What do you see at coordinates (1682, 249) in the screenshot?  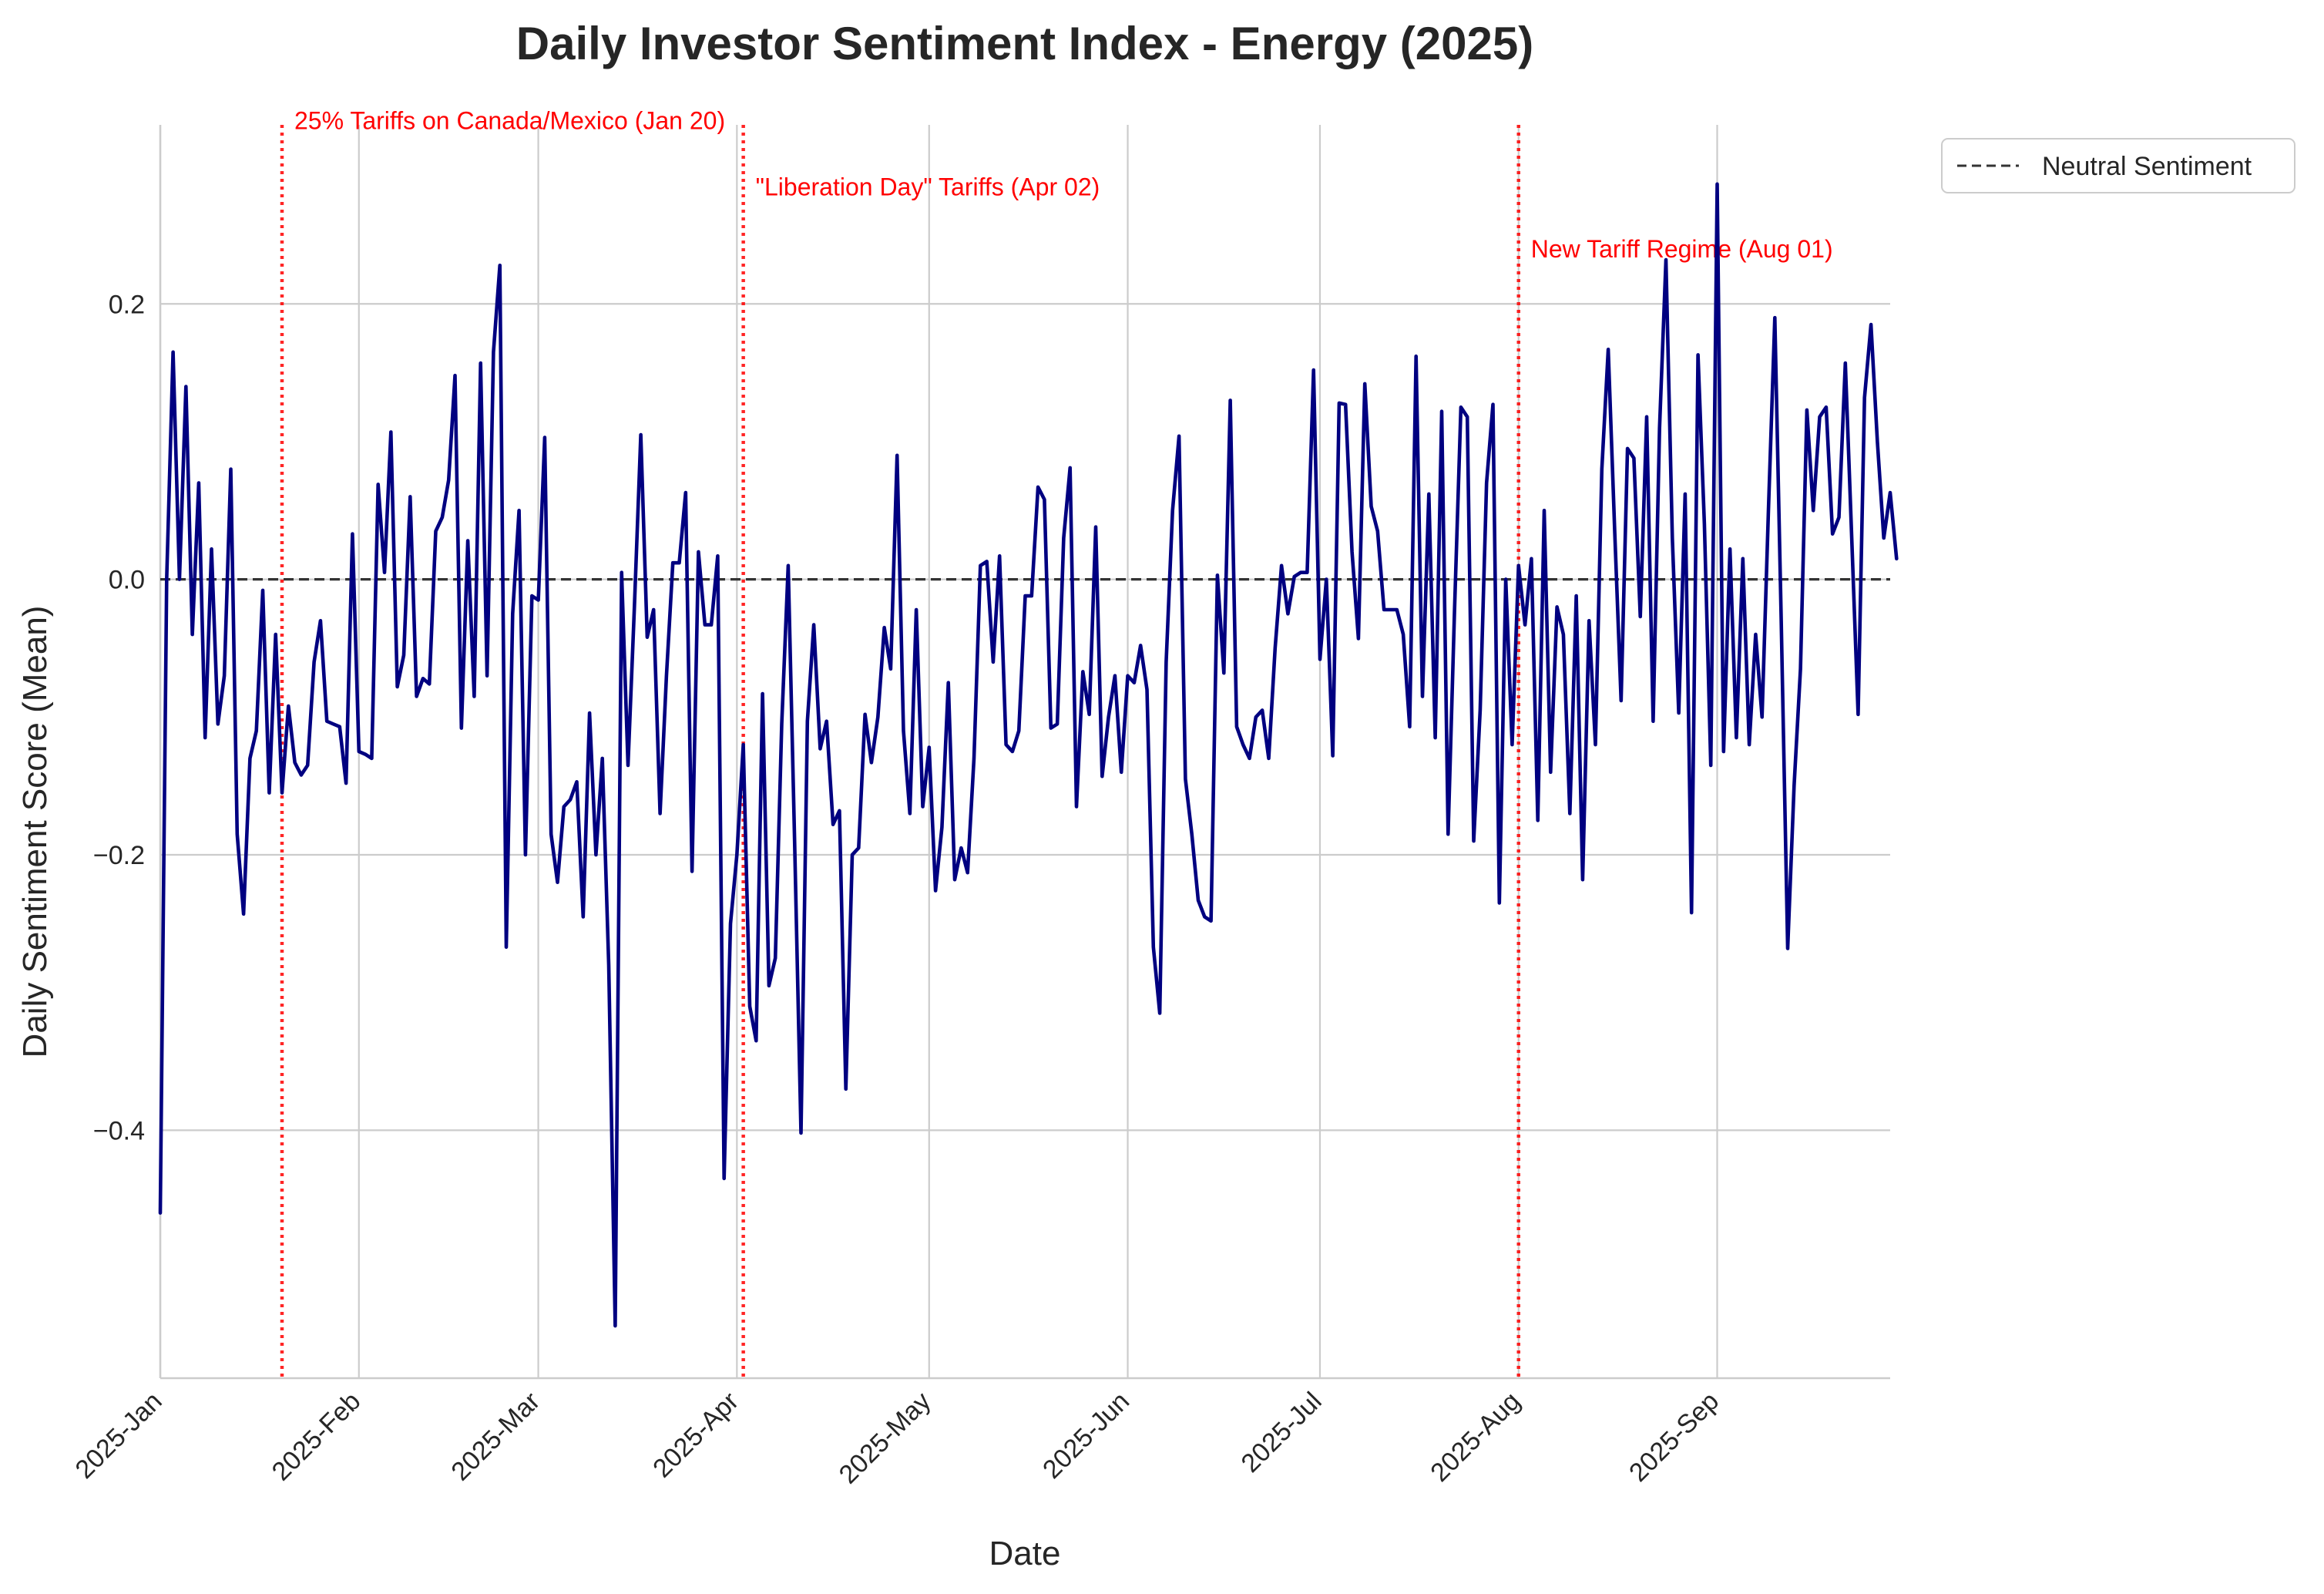 I see `event-label: New Tariff Regime (Aug 01)` at bounding box center [1682, 249].